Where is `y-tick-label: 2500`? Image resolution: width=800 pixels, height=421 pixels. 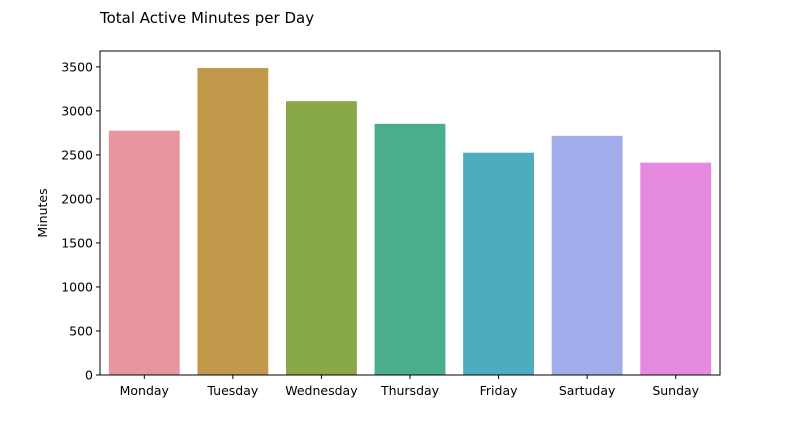
y-tick-label: 2500 is located at coordinates (77, 154).